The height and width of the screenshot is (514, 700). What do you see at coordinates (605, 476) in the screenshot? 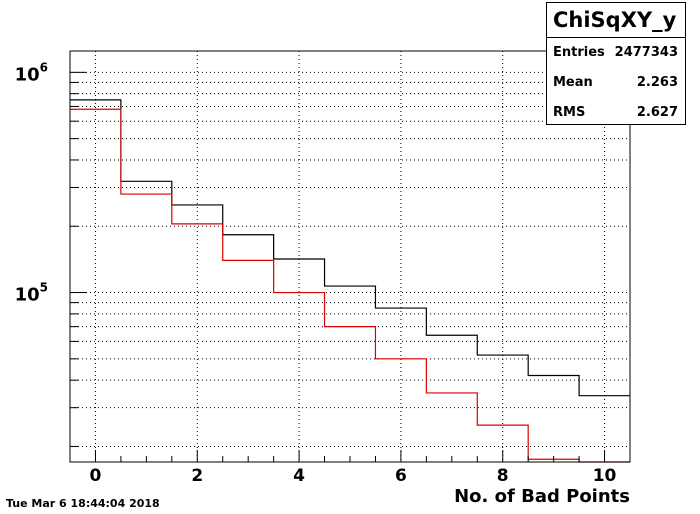
I see `x-tick-label: 10` at bounding box center [605, 476].